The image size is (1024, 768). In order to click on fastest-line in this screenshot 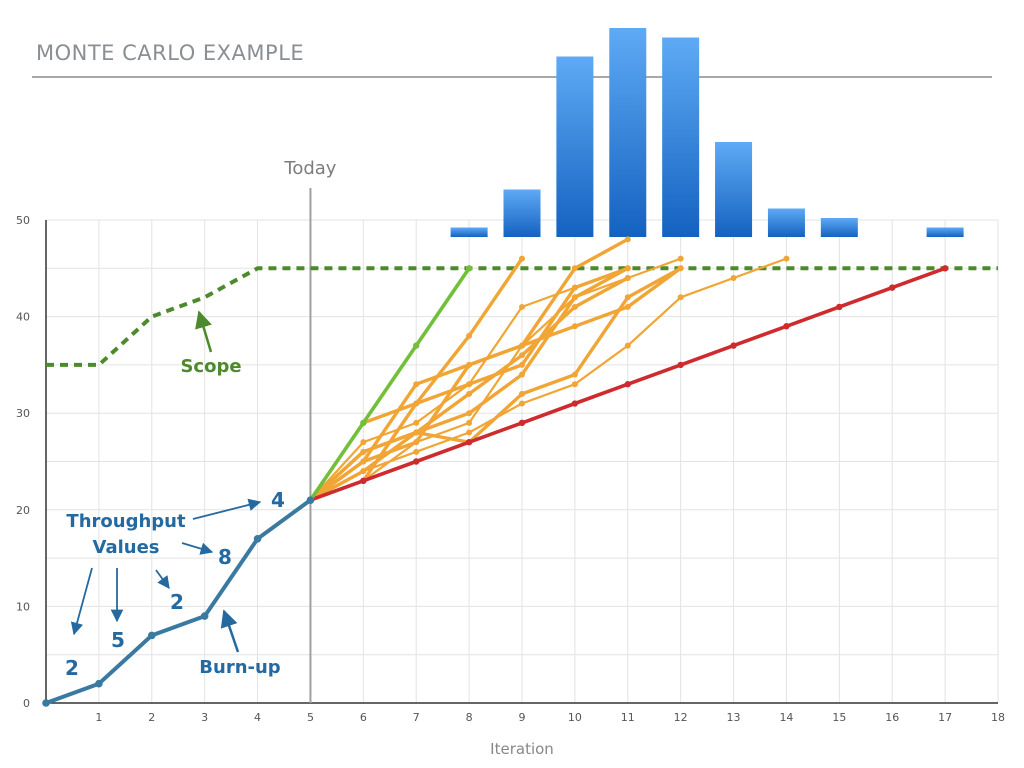, I will do `click(389, 384)`.